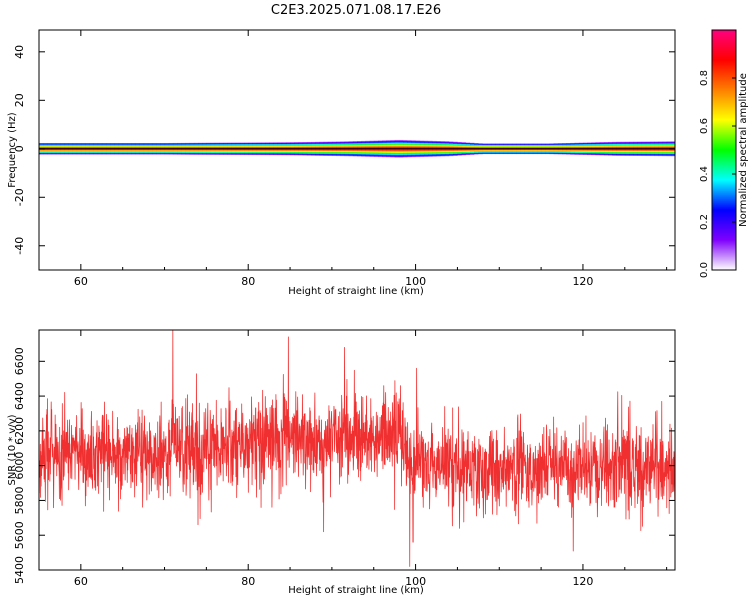 Image resolution: width=750 pixels, height=600 pixels. I want to click on y-tick-label: -20, so click(19, 197).